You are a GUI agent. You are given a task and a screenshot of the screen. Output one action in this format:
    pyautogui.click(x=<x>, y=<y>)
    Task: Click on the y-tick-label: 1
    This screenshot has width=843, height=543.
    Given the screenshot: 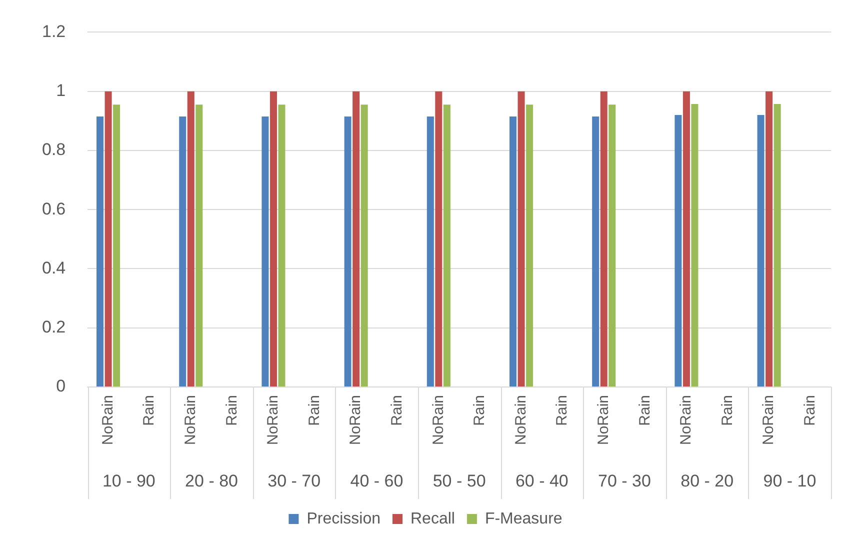 What is the action you would take?
    pyautogui.click(x=61, y=90)
    